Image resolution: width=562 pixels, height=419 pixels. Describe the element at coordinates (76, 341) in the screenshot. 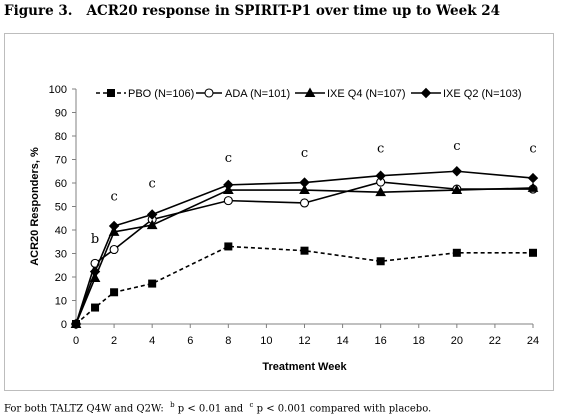

I see `x-tick-label: 0` at that location.